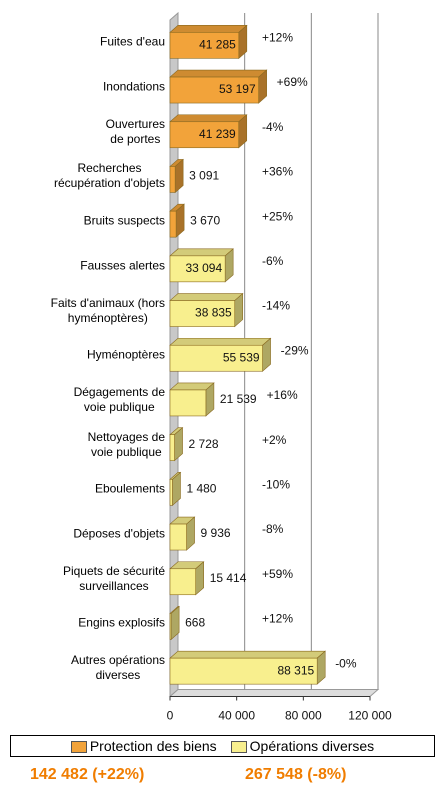 The height and width of the screenshot is (785, 443). I want to click on legend-text: Opérations diverses, so click(312, 746).